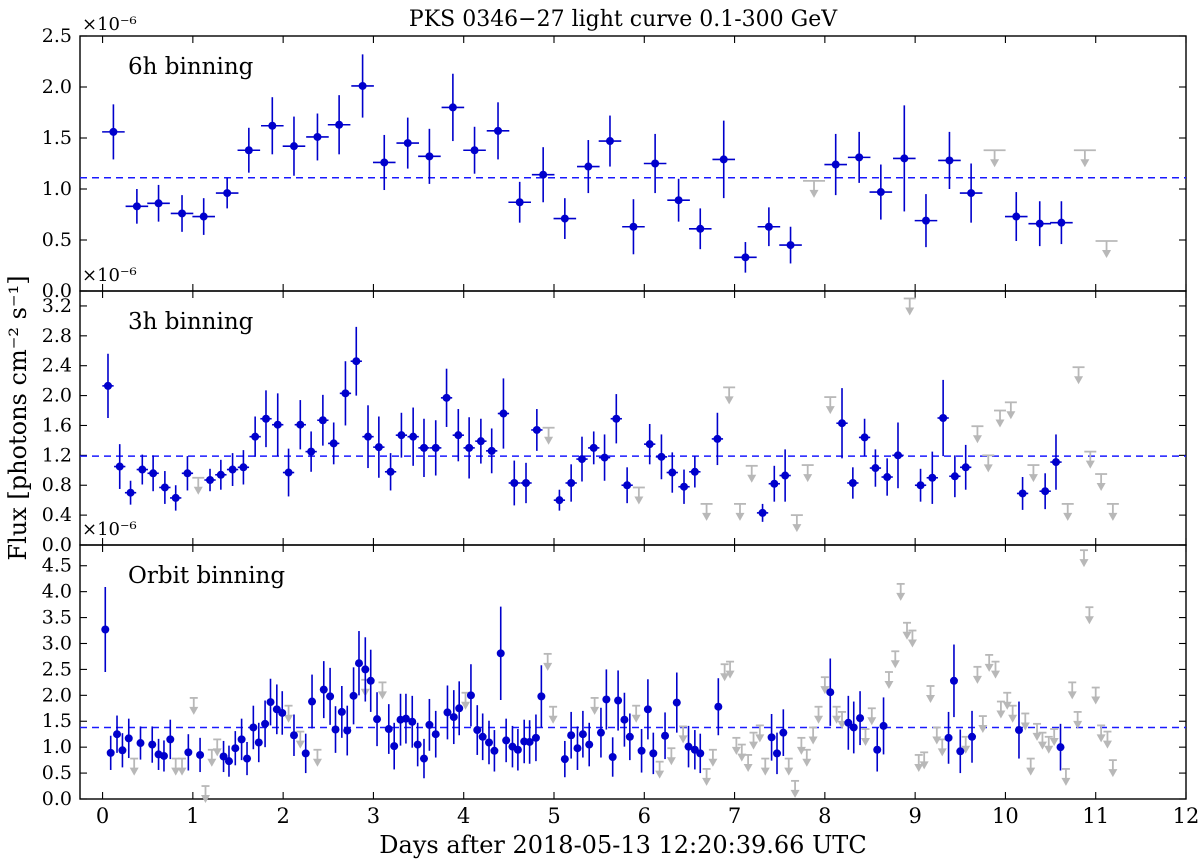 The image size is (1200, 863). What do you see at coordinates (57, 240) in the screenshot?
I see `y-tick-label: 0.5` at bounding box center [57, 240].